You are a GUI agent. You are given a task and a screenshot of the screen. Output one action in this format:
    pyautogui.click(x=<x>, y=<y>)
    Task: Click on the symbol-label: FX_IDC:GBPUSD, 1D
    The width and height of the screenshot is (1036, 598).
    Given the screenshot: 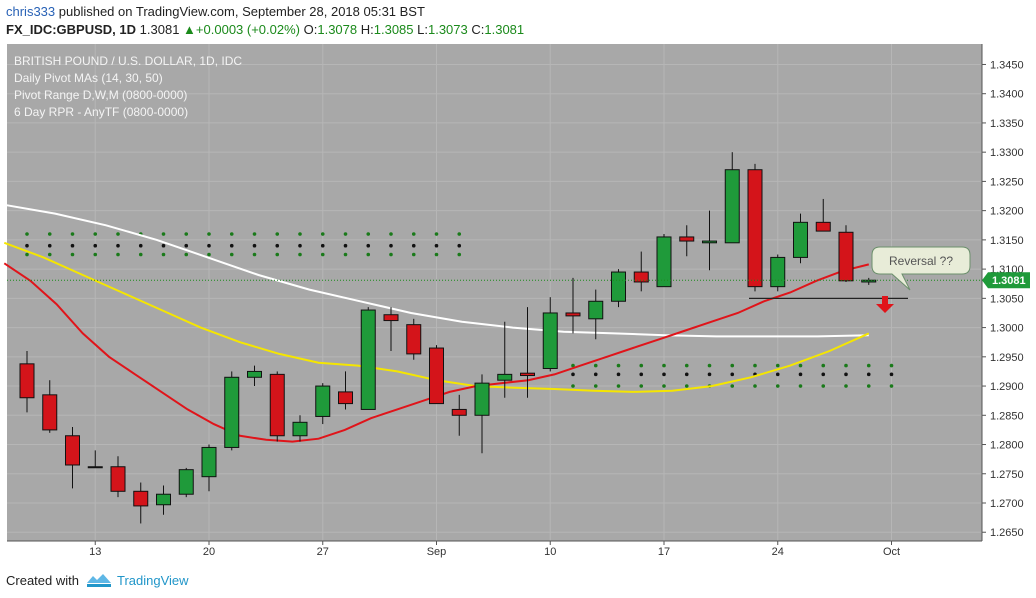 What is the action you would take?
    pyautogui.click(x=71, y=29)
    